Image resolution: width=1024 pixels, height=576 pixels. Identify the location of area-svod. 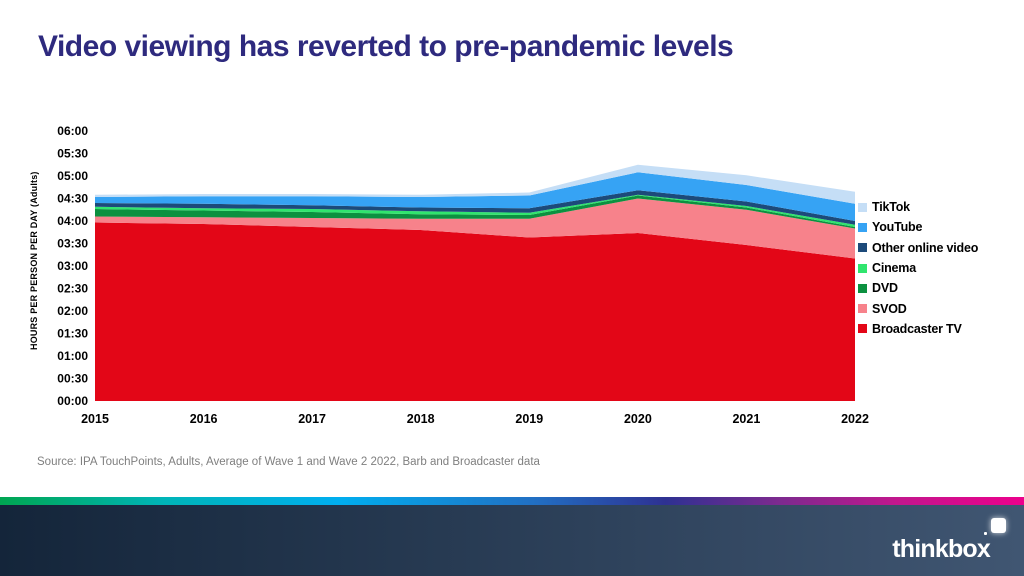
(475, 228).